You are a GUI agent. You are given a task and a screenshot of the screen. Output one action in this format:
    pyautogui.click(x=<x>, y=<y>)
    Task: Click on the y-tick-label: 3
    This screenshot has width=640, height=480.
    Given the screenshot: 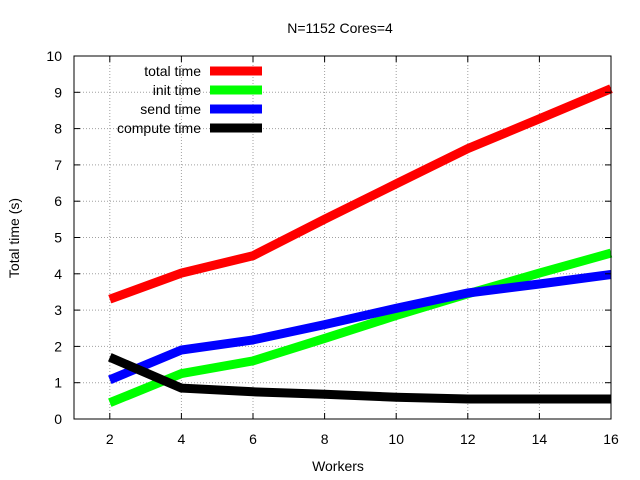 What is the action you would take?
    pyautogui.click(x=58, y=310)
    